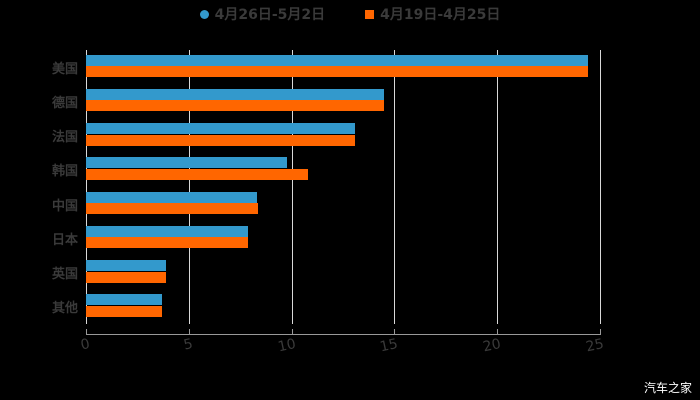 The image size is (700, 400). What do you see at coordinates (64, 103) in the screenshot?
I see `y-category-label: 德国` at bounding box center [64, 103].